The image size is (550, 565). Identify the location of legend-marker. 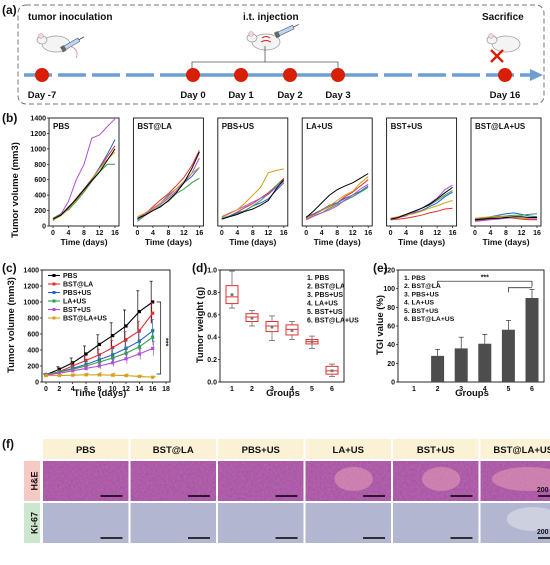
(54, 318).